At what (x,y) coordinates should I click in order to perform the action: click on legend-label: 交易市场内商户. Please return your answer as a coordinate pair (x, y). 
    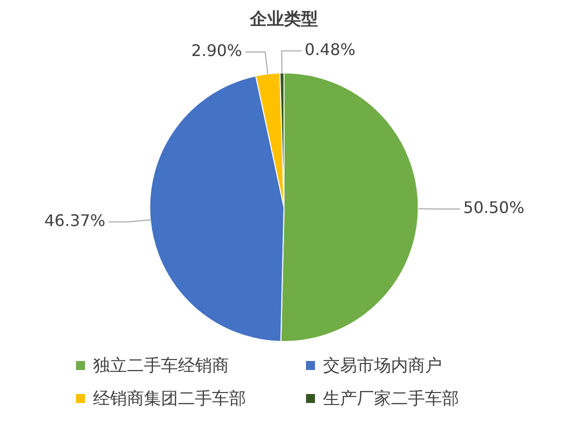
    Looking at the image, I should click on (382, 366).